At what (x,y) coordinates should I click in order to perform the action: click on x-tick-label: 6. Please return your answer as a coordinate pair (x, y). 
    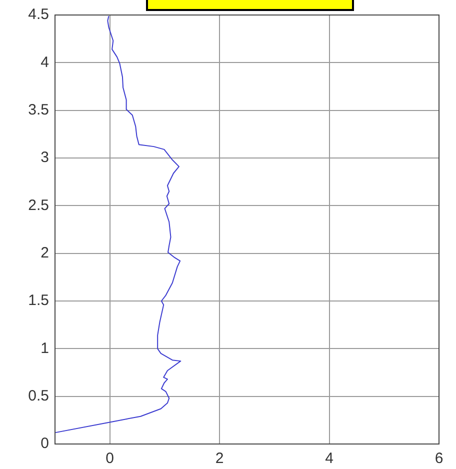
    Looking at the image, I should click on (439, 459).